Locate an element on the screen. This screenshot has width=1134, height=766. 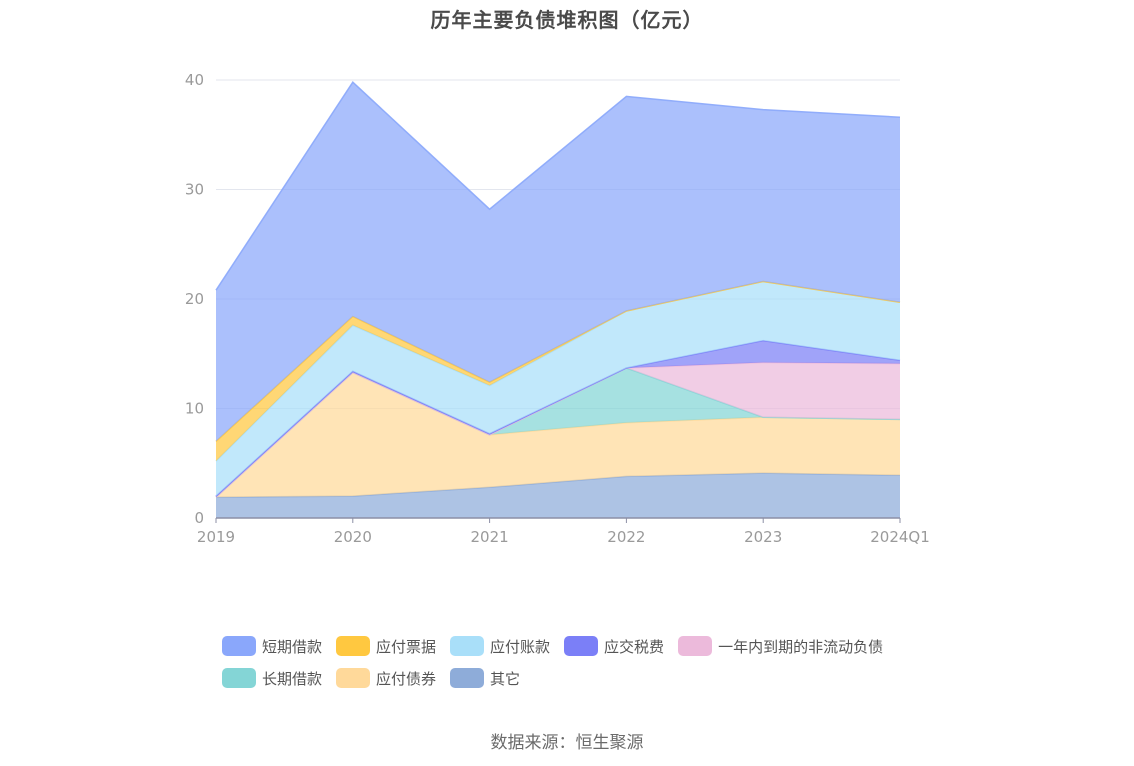
legend-row-2: 长期借款 应付债券 其它 is located at coordinates (602, 678).